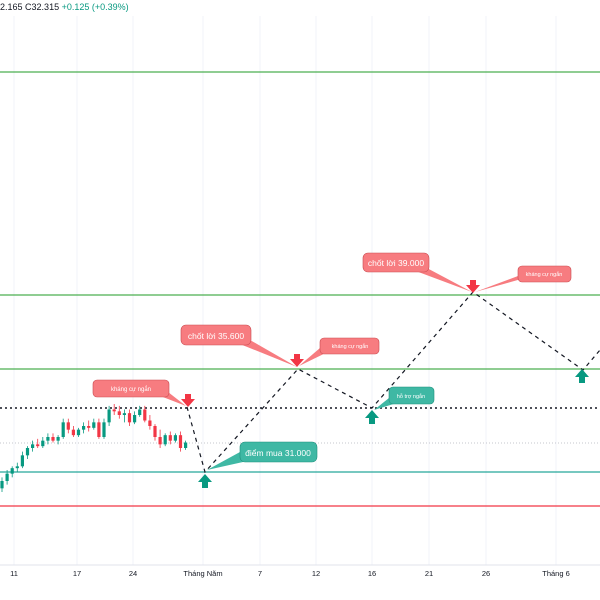 Image resolution: width=600 pixels, height=600 pixels. What do you see at coordinates (278, 453) in the screenshot?
I see `callout-diem-mua-text: điểm mua 31.000` at bounding box center [278, 453].